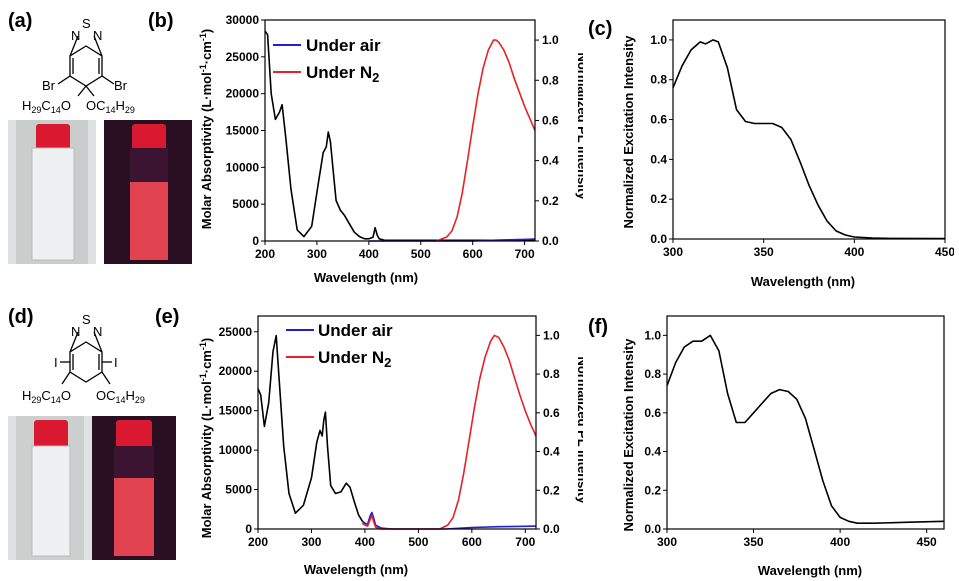 The height and width of the screenshot is (581, 959). I want to click on chart-e-y2tick-label: 0.8, so click(551, 374).